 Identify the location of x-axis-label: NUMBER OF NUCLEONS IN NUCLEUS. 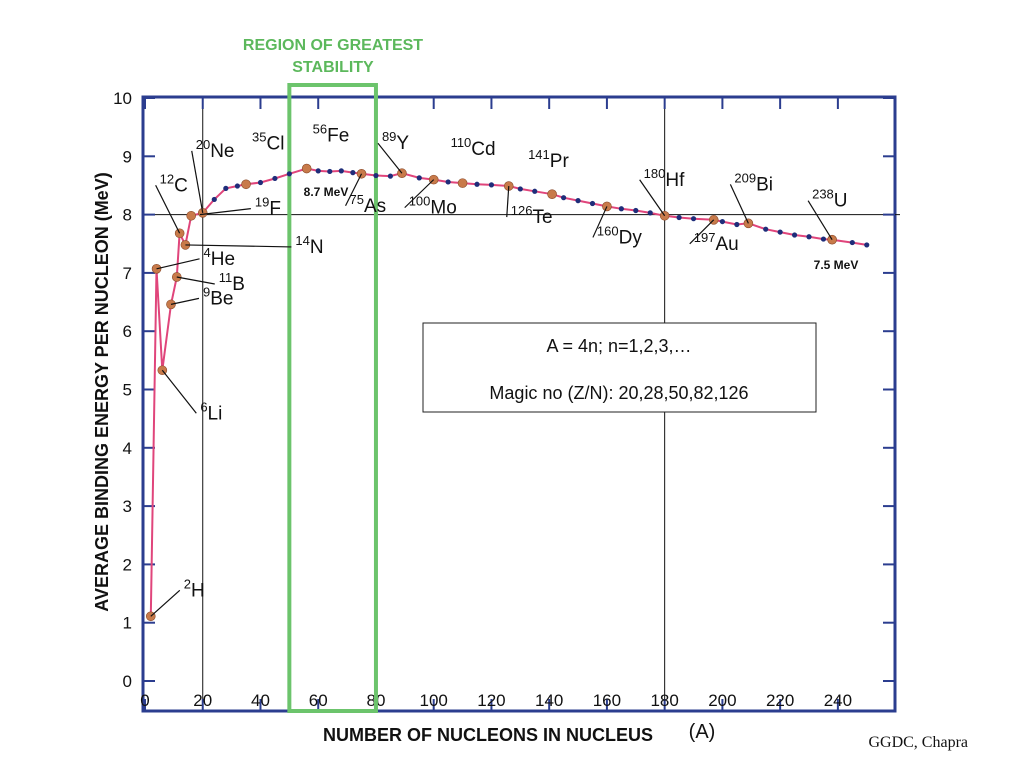
(488, 735).